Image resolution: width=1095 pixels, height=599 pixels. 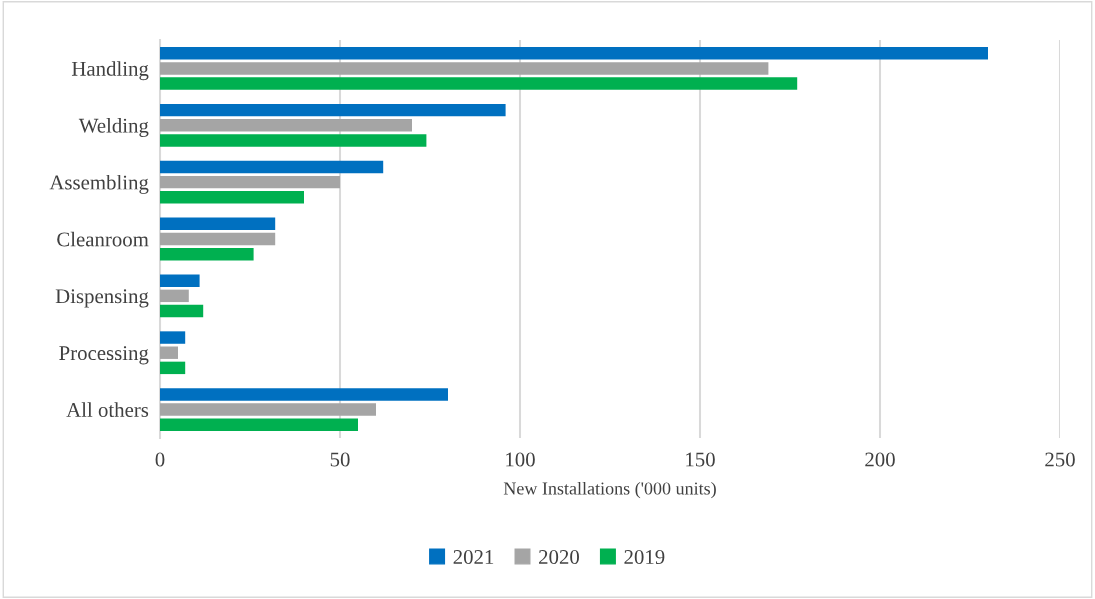 I want to click on x-tick-label: 200, so click(x=880, y=459).